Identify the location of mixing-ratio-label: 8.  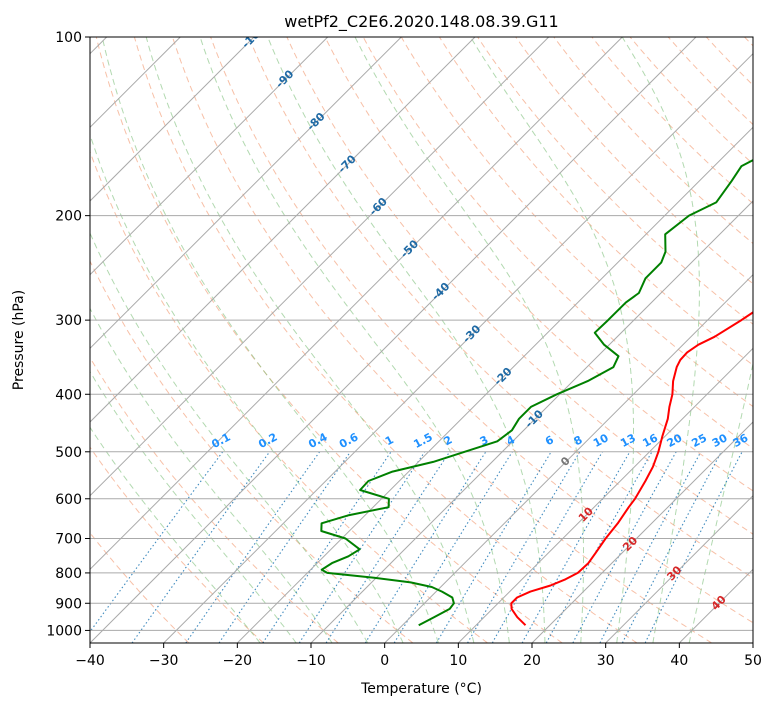
(578, 440).